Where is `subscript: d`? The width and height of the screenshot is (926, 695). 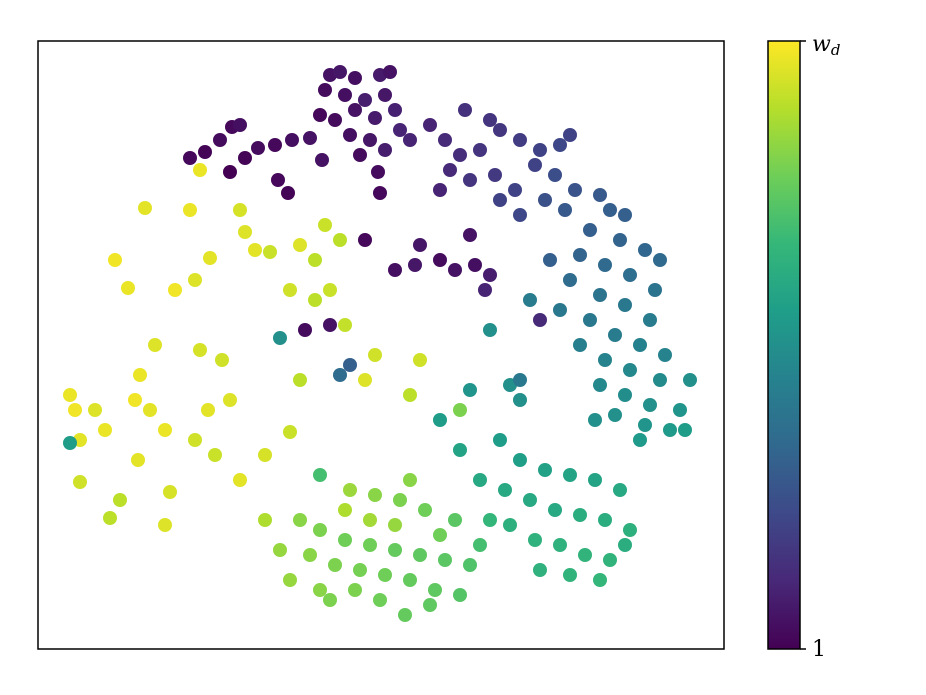
subscript: d is located at coordinates (836, 50).